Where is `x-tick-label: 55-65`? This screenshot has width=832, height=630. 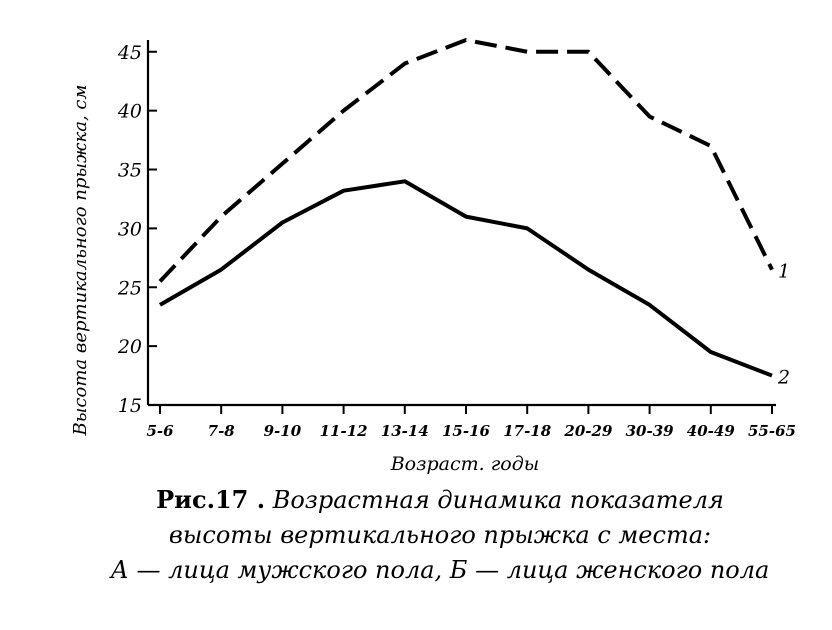
x-tick-label: 55-65 is located at coordinates (772, 431).